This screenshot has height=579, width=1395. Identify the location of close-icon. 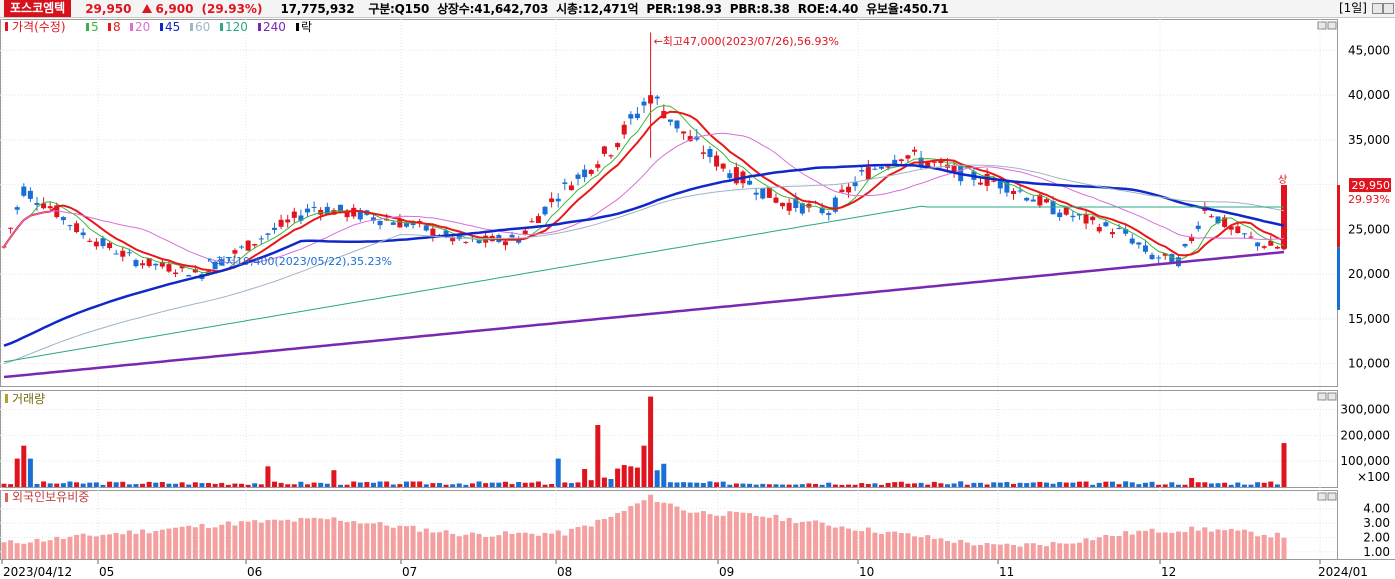
(1388, 8).